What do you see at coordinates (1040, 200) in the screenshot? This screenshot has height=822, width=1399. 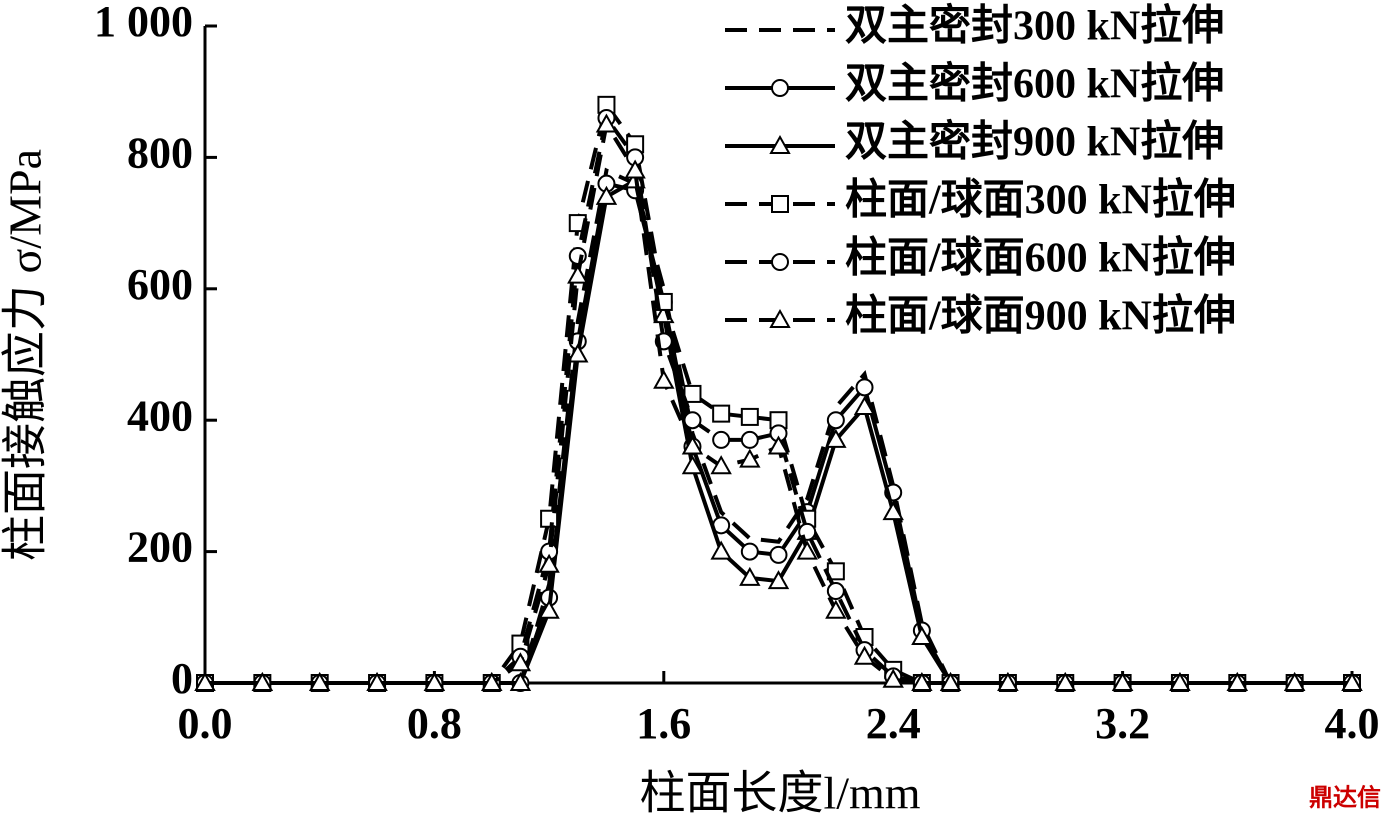 I see `legend-label: 柱面/球面300 kN拉伸` at bounding box center [1040, 200].